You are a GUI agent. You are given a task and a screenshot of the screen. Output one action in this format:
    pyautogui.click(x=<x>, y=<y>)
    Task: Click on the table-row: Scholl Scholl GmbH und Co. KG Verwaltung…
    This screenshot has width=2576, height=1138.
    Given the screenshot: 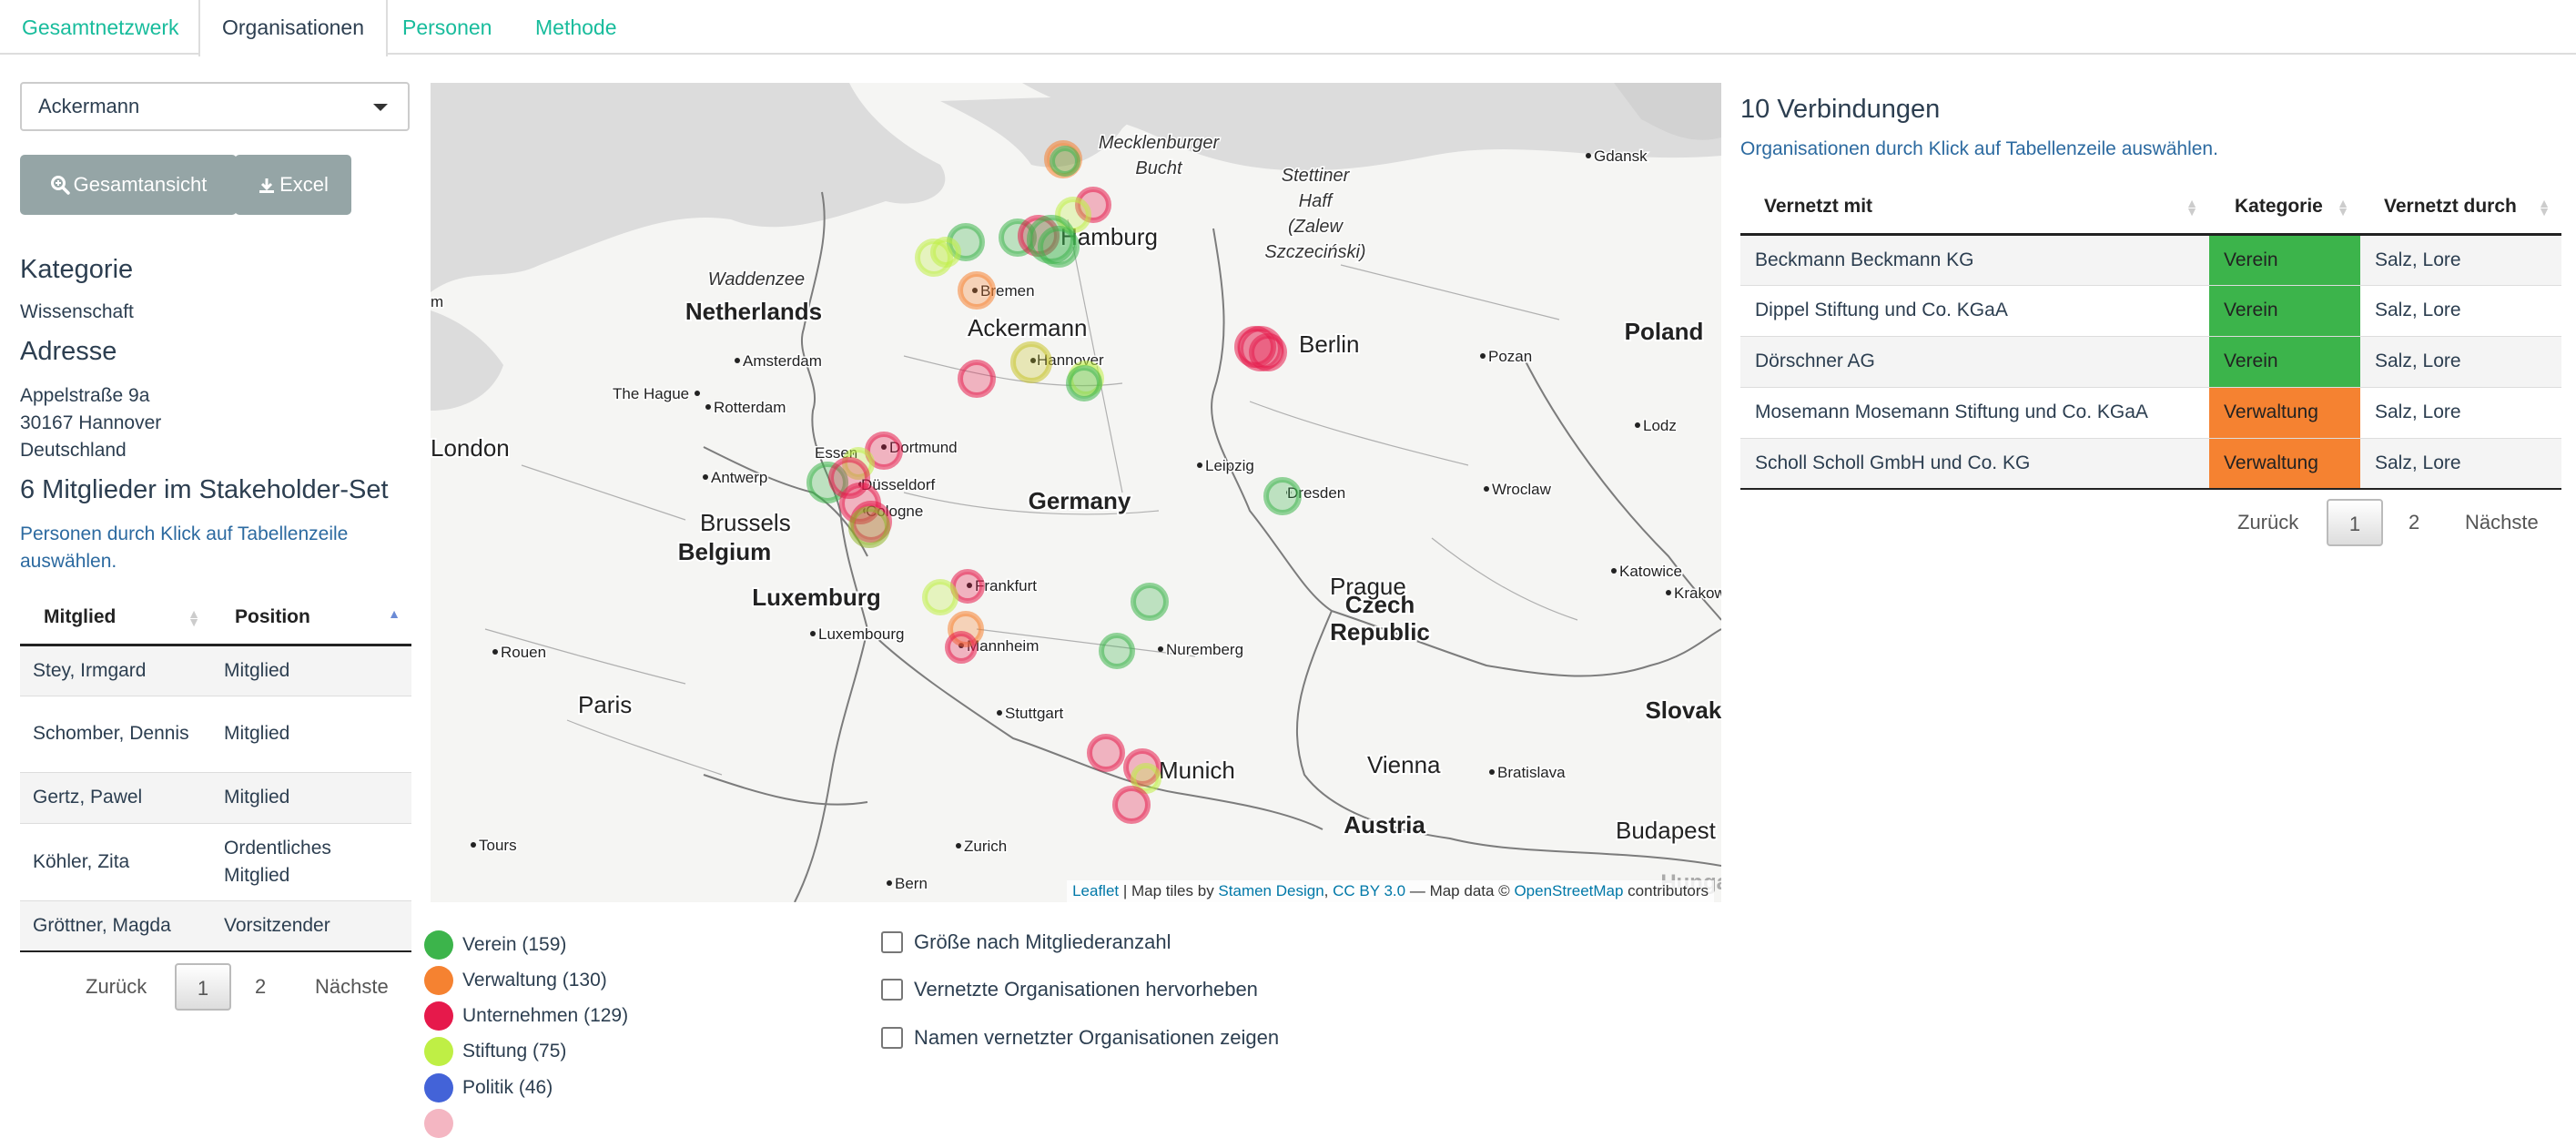 What is the action you would take?
    pyautogui.click(x=2150, y=463)
    